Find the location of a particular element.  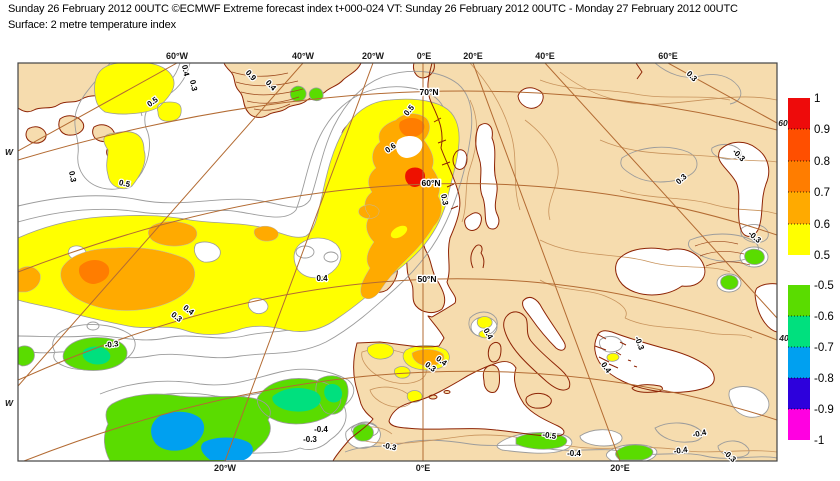

longitude-label: 40°E is located at coordinates (545, 56).